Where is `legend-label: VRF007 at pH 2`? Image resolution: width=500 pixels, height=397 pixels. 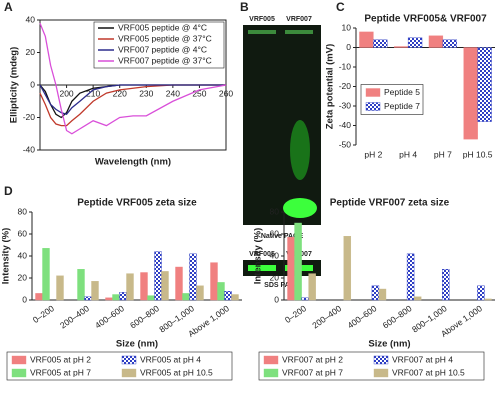 legend-label: VRF007 at pH 2 is located at coordinates (312, 359).